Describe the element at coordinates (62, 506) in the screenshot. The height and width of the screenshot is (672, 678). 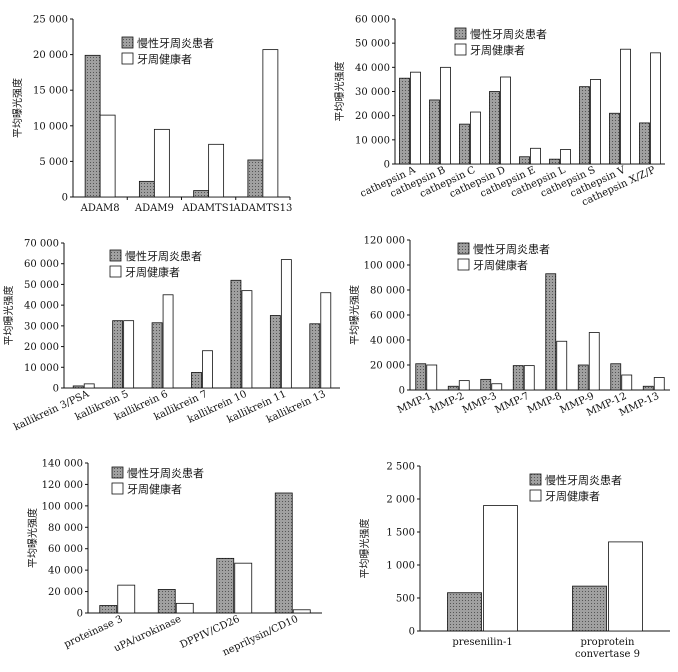
I see `y-tick-label: 100 000` at that location.